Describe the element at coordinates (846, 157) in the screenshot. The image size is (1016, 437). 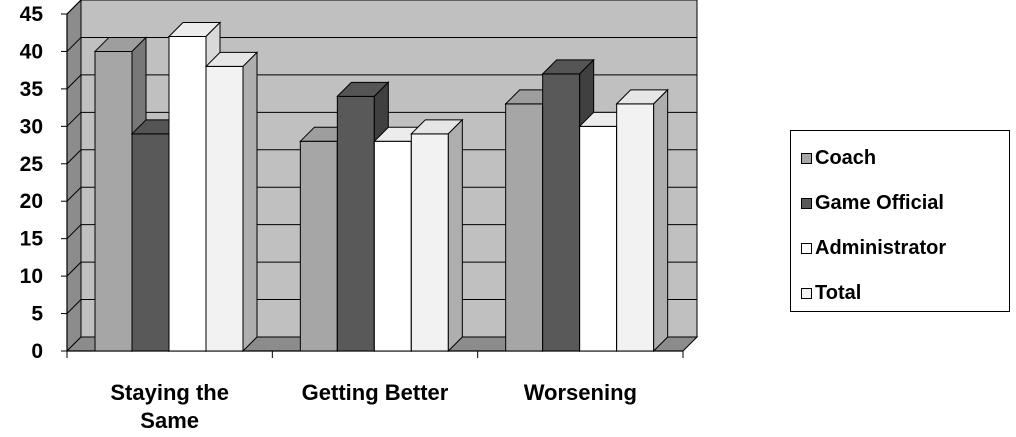
I see `legend-label: Coach` at that location.